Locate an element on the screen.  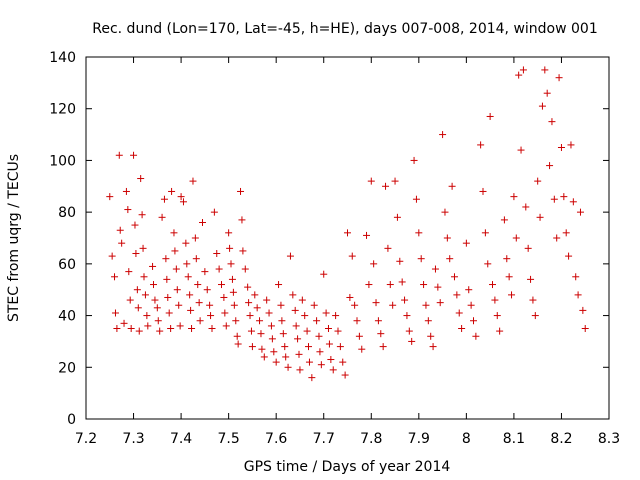
y-tick-label: 140 is located at coordinates (62, 58).